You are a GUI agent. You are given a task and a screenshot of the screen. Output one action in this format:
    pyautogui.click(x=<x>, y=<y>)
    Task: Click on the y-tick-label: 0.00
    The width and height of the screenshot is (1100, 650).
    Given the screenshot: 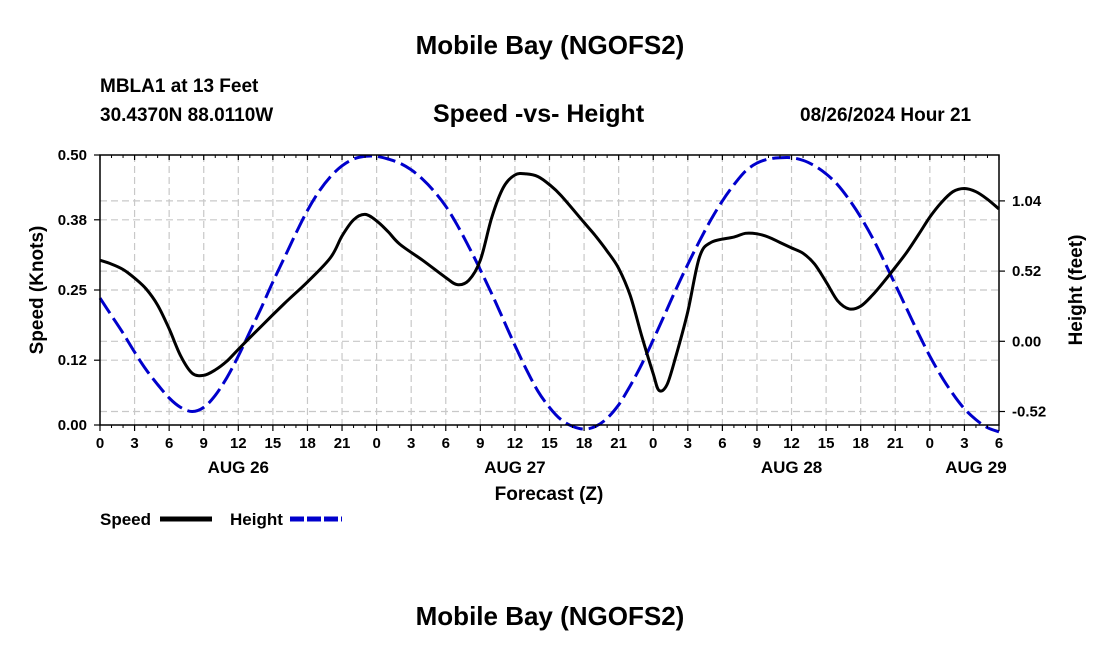 What is the action you would take?
    pyautogui.click(x=72, y=425)
    